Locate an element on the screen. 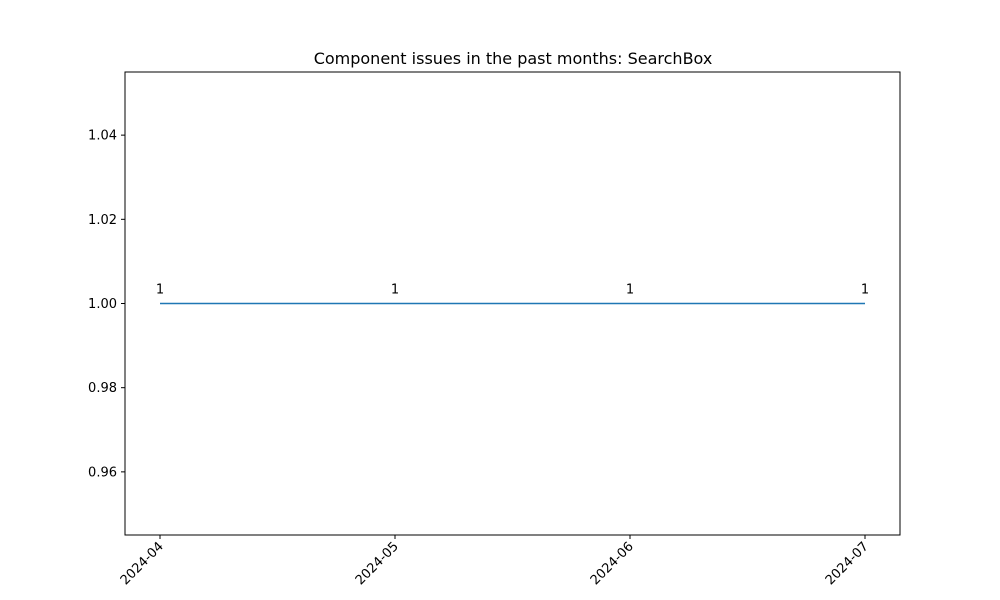  y-tick-label: 0.98 is located at coordinates (102, 388).